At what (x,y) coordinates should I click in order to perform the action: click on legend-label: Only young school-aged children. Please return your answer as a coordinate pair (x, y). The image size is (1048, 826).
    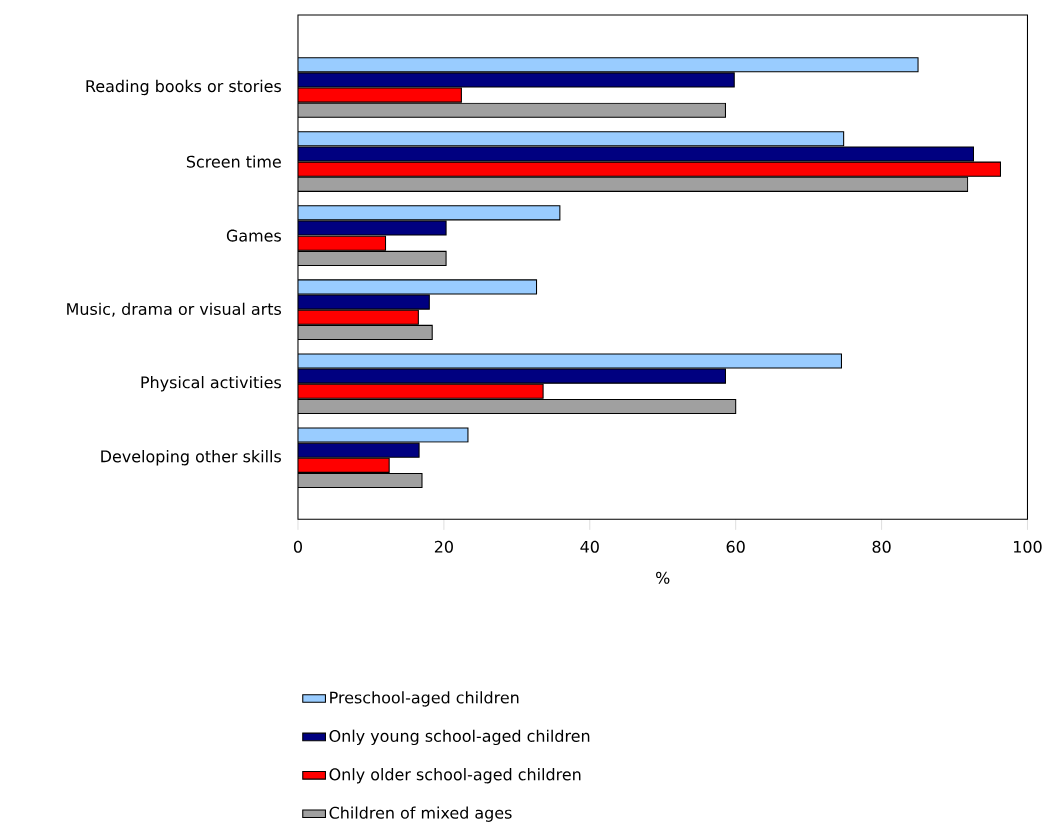
    Looking at the image, I should click on (459, 737).